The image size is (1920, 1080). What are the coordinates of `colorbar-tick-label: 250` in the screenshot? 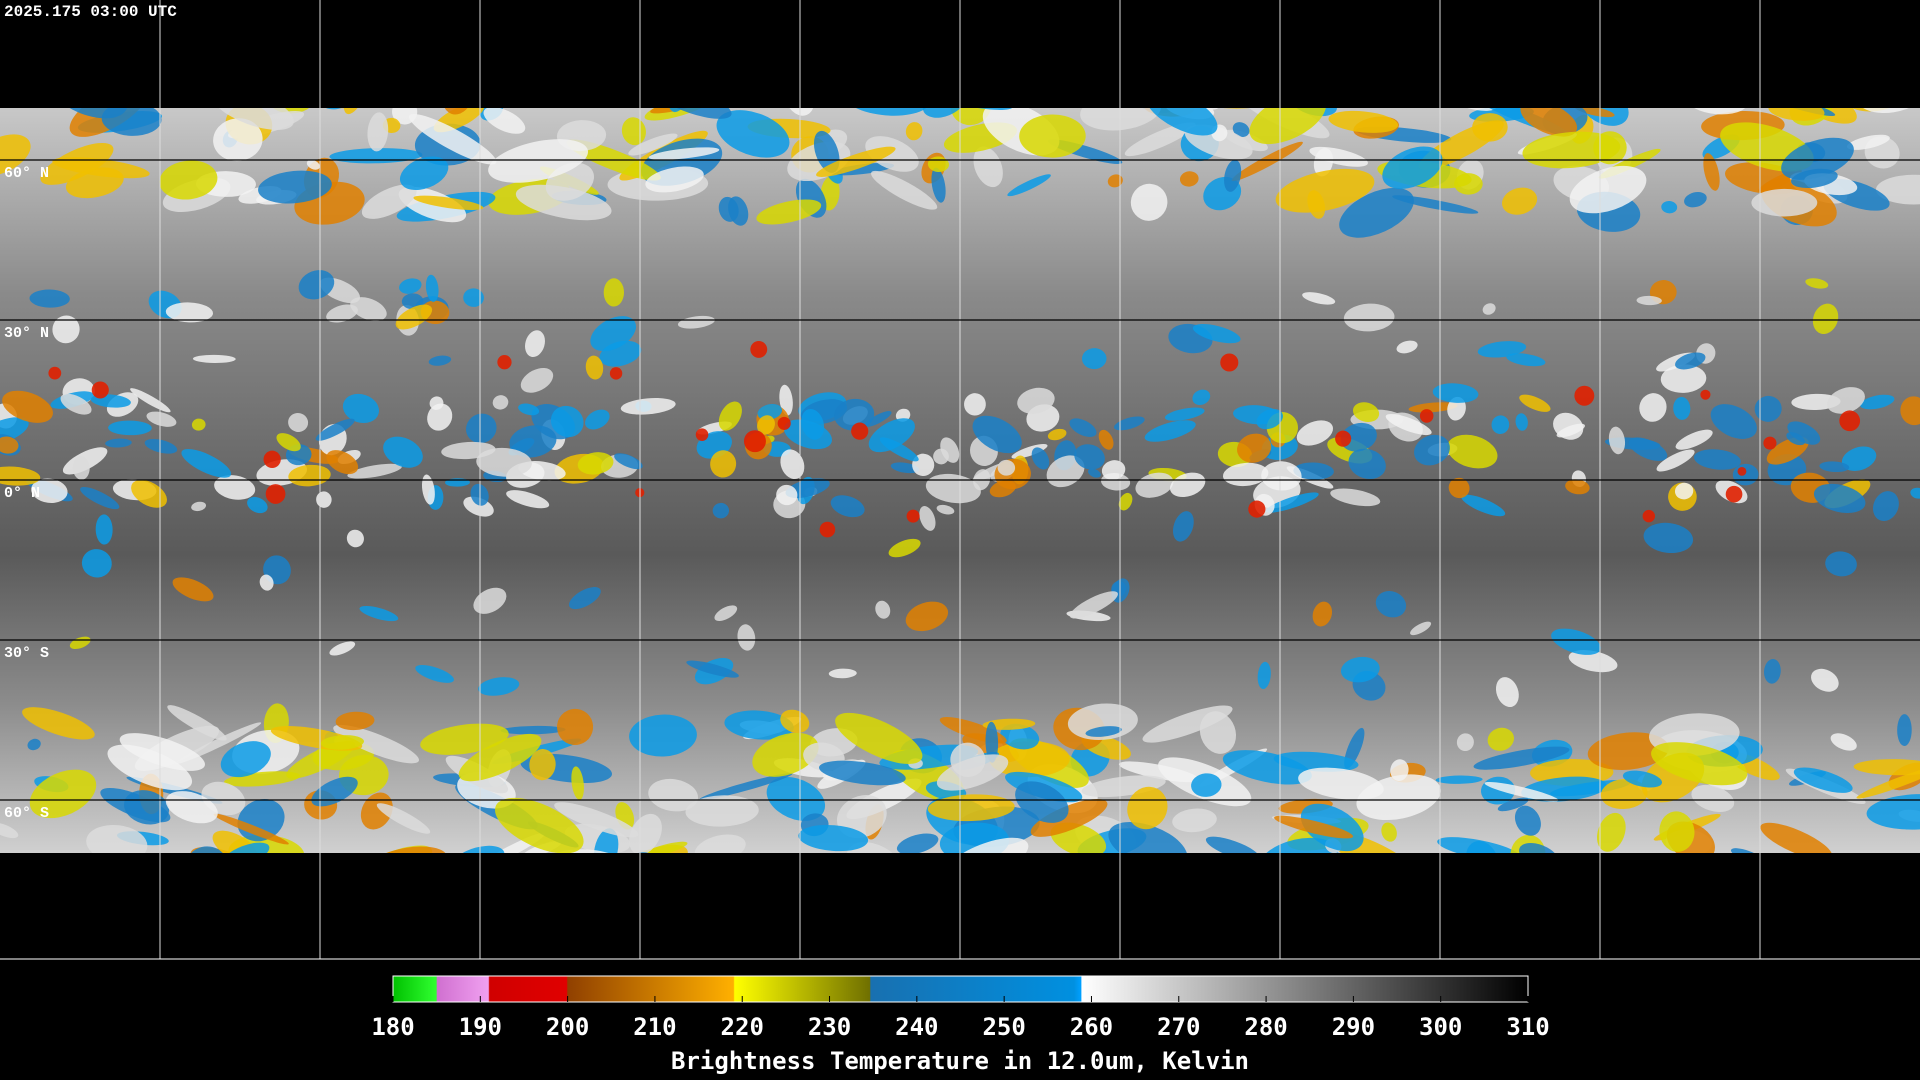 It's located at (1003, 1027).